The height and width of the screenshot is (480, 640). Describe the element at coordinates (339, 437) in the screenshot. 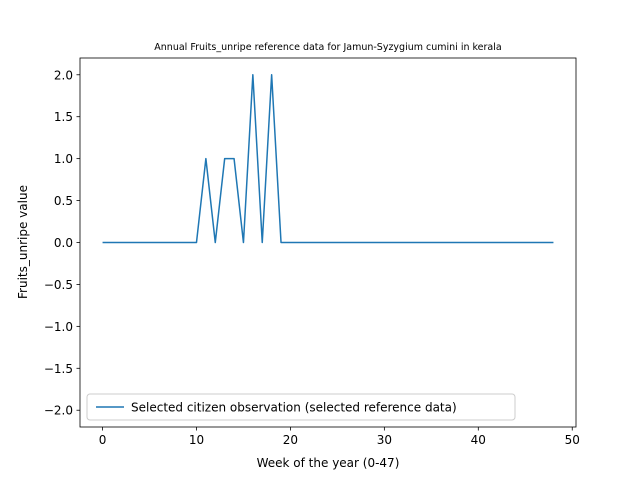

I see `x-axis-ticks: 0 10 20 30 40 50` at that location.